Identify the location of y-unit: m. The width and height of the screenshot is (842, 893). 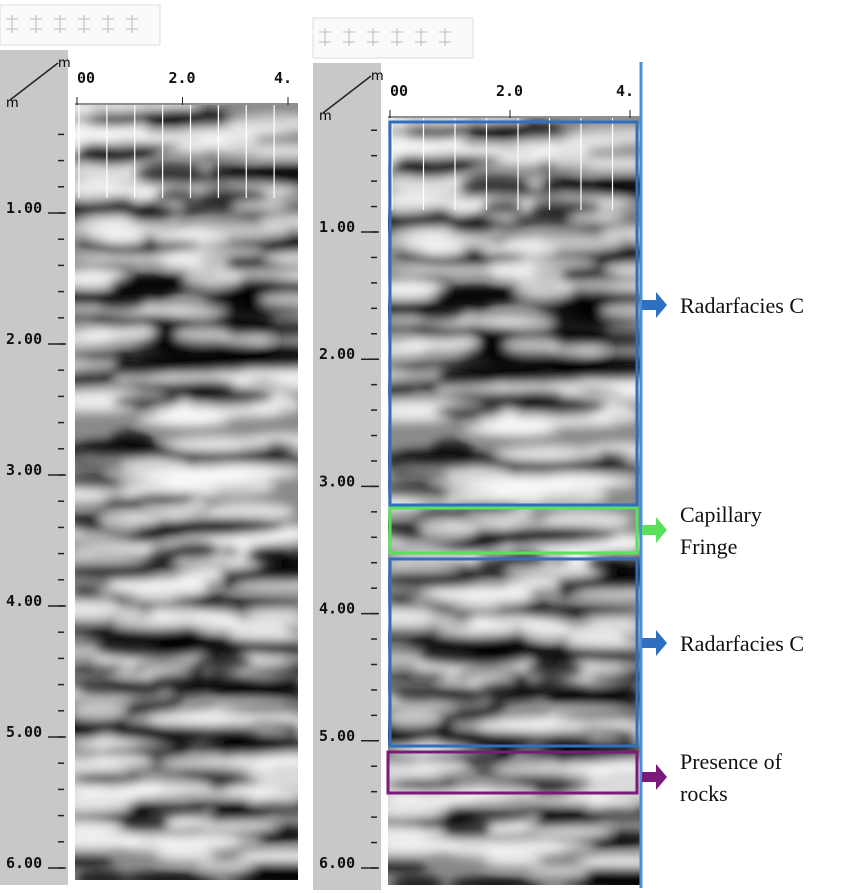
(12, 103).